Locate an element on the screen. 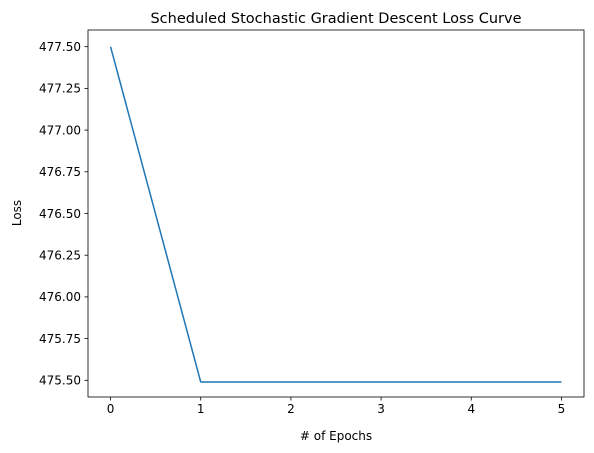 This screenshot has height=453, width=594. x-tick-label: 3 is located at coordinates (381, 409).